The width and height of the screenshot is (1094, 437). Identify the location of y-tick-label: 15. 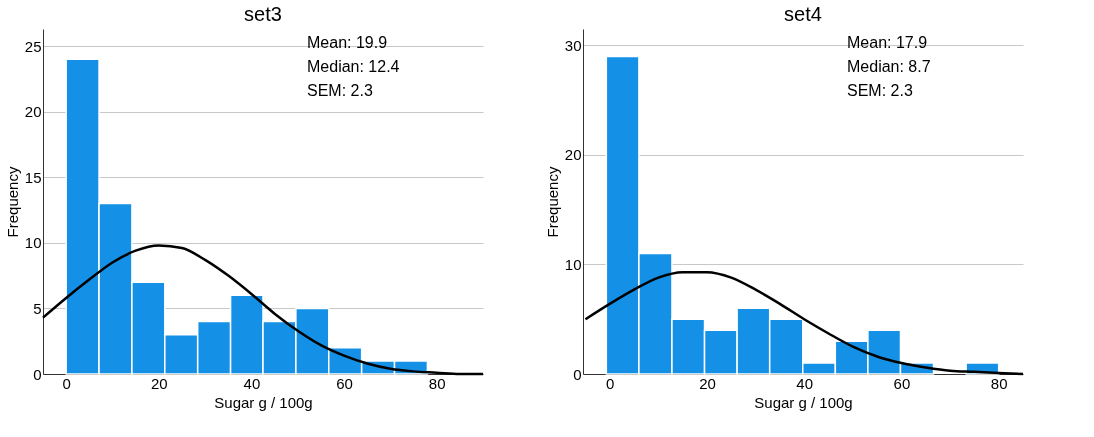
(33, 177).